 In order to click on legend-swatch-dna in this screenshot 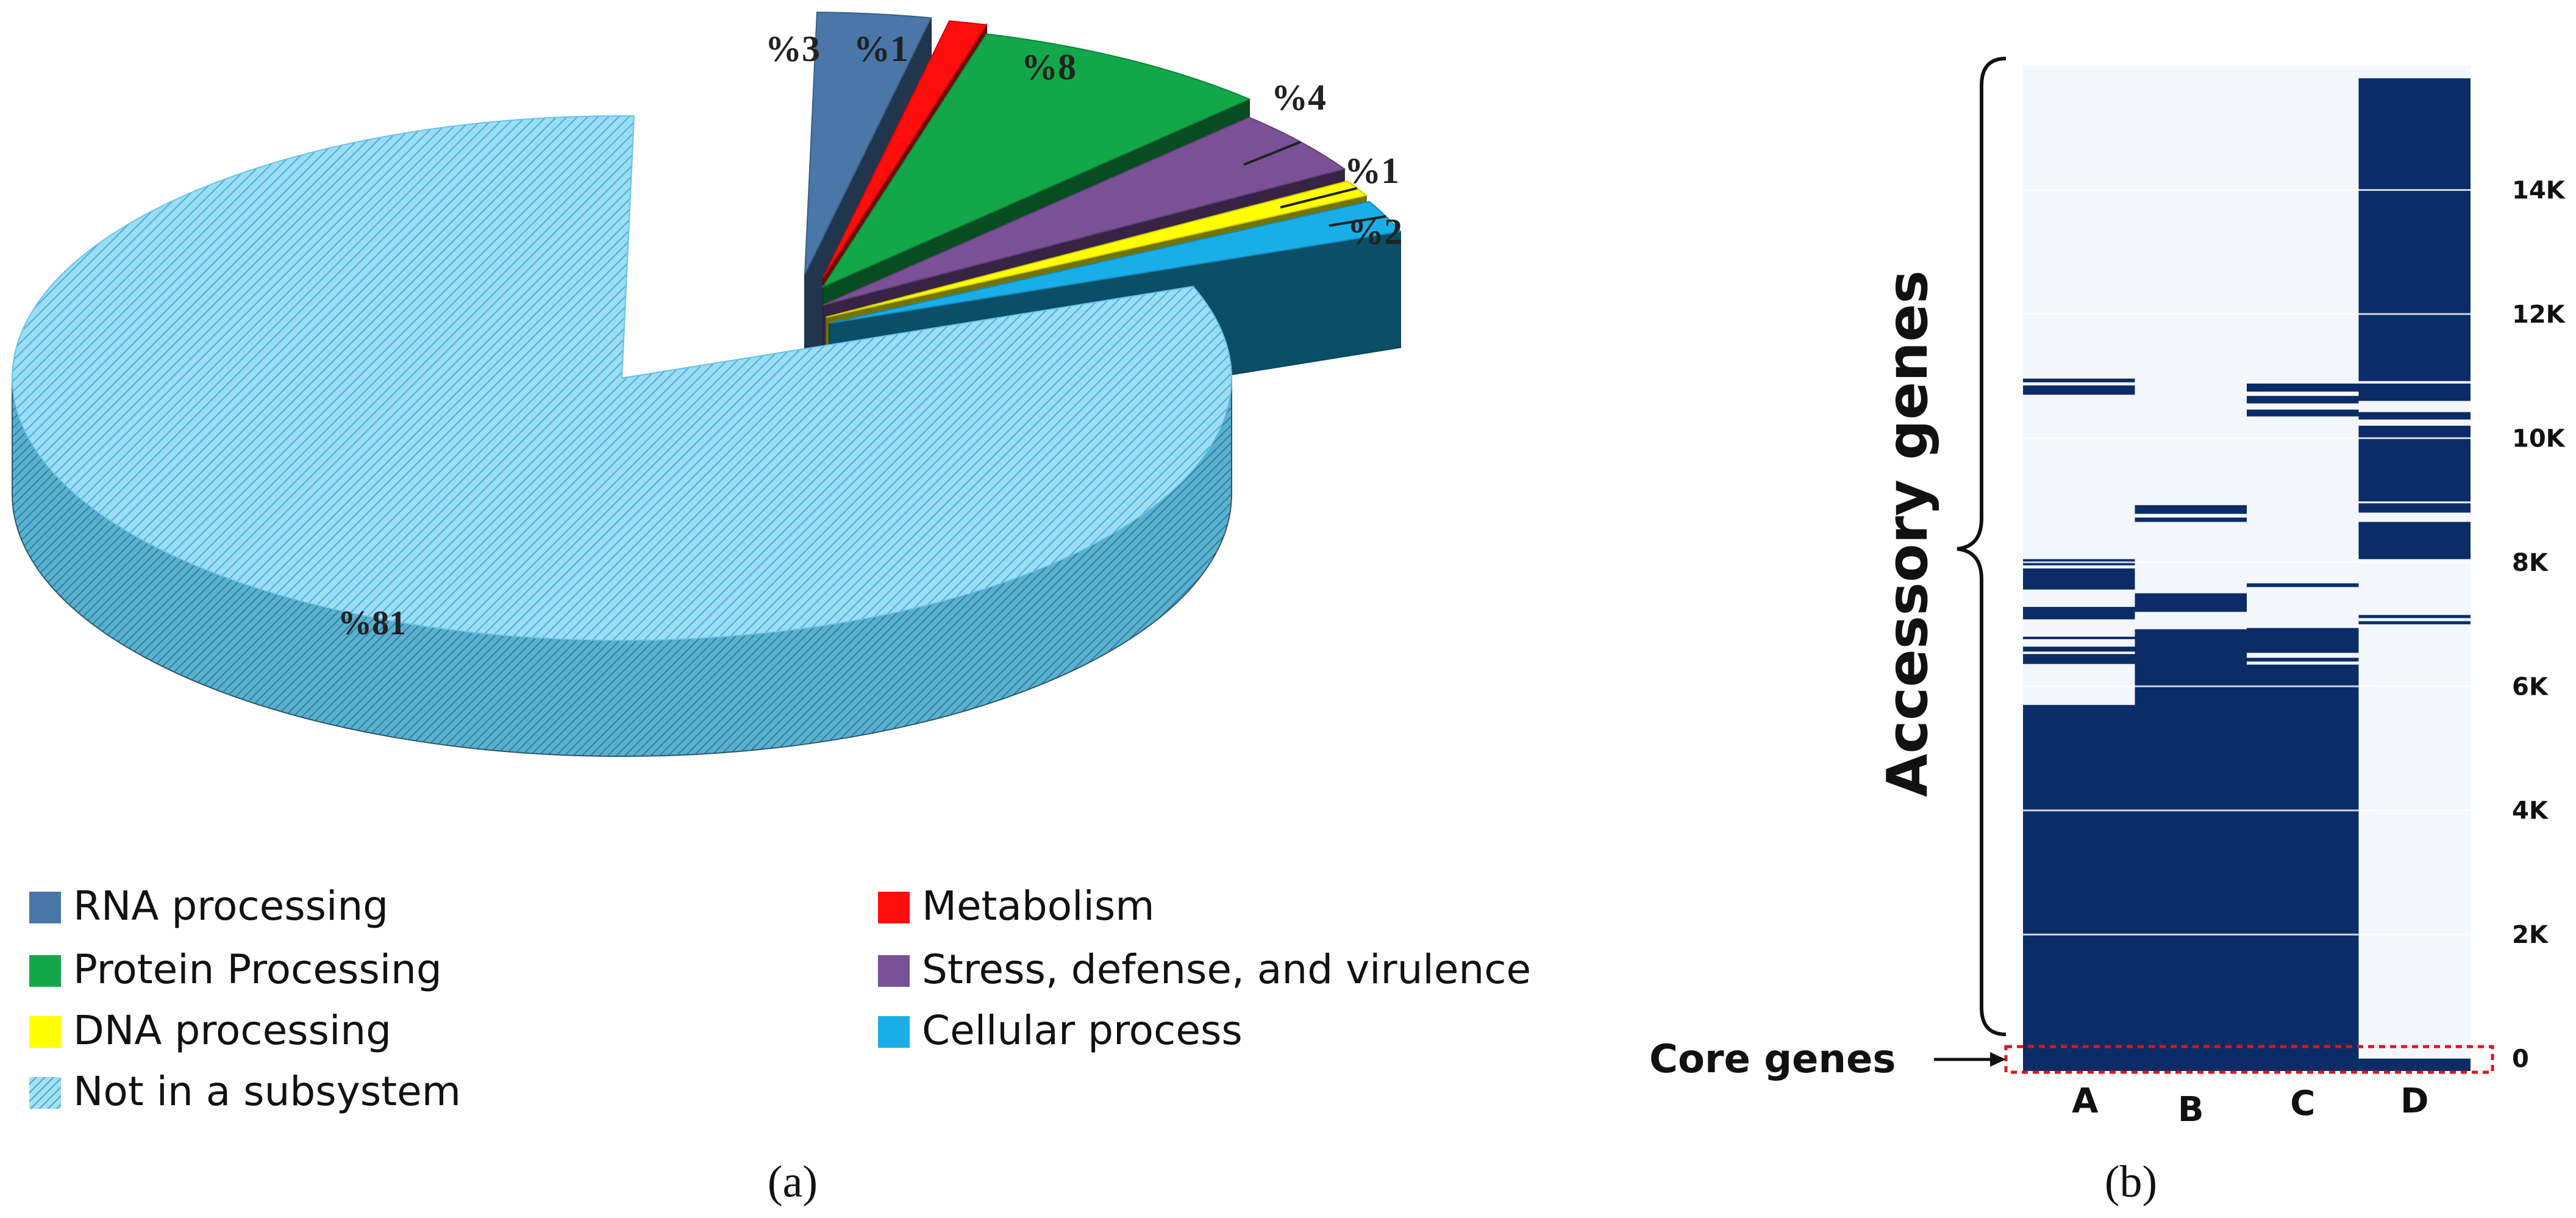, I will do `click(45, 1032)`.